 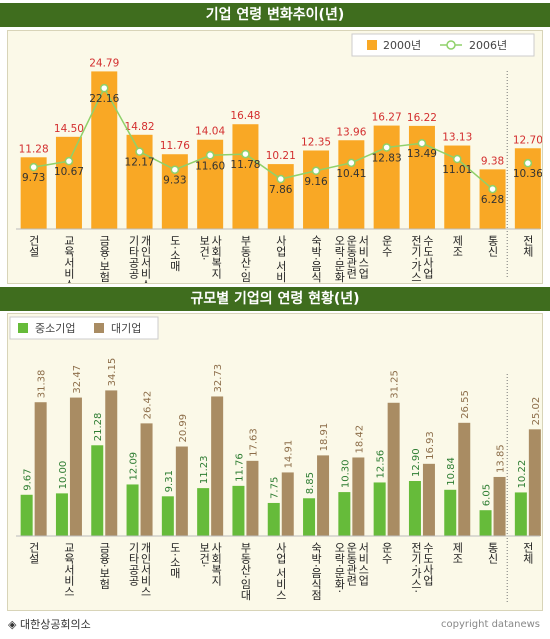 What do you see at coordinates (245, 116) in the screenshot?
I see `chart1-bar-label-6: 16.48` at bounding box center [245, 116].